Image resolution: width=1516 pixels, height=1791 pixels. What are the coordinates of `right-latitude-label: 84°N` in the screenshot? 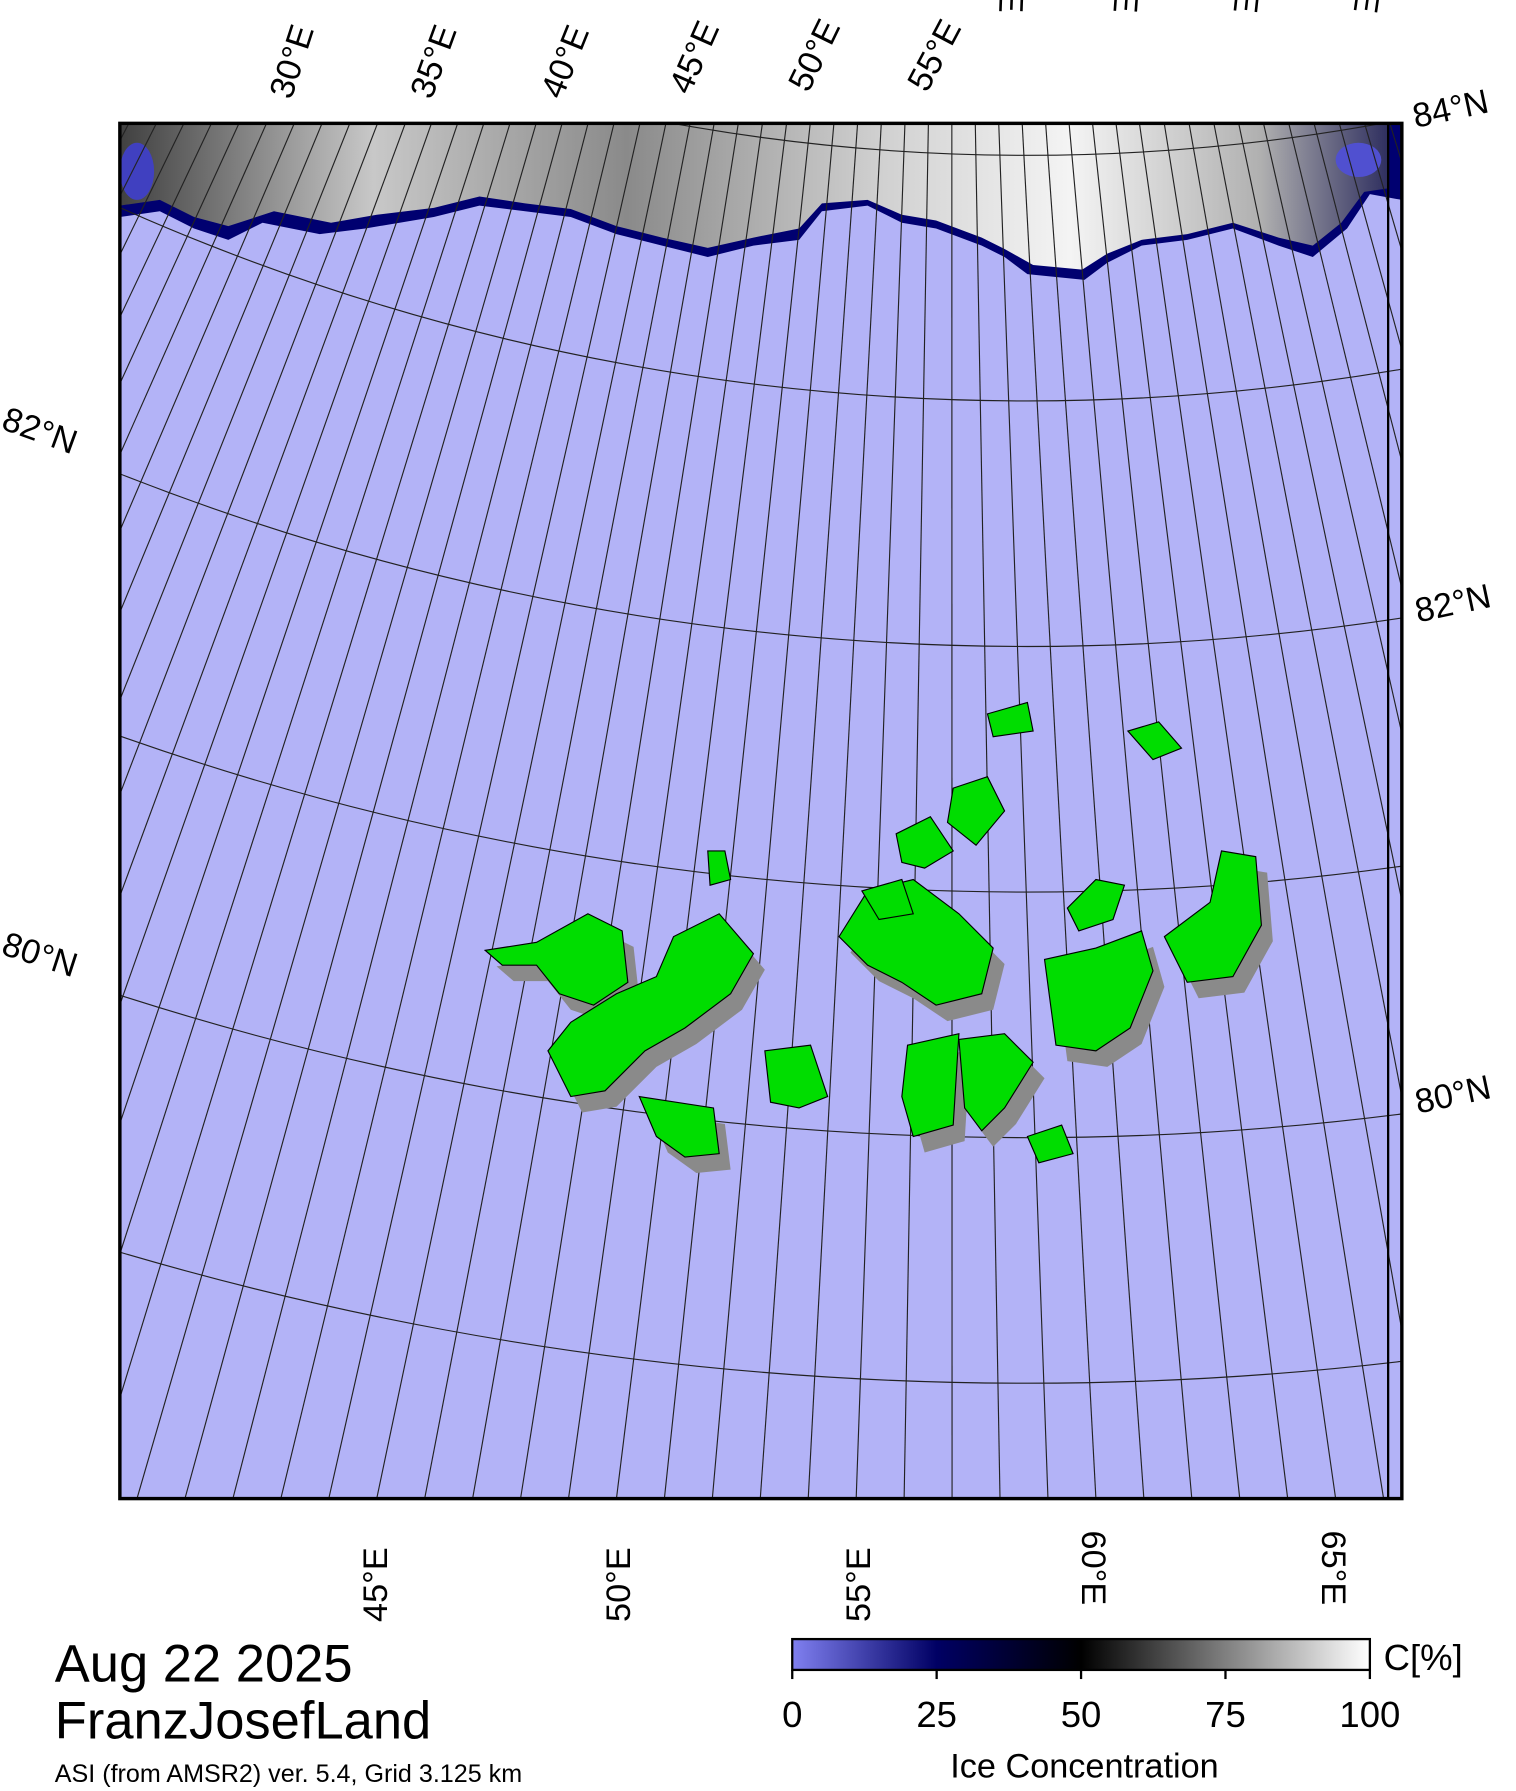 It's located at (1450, 109).